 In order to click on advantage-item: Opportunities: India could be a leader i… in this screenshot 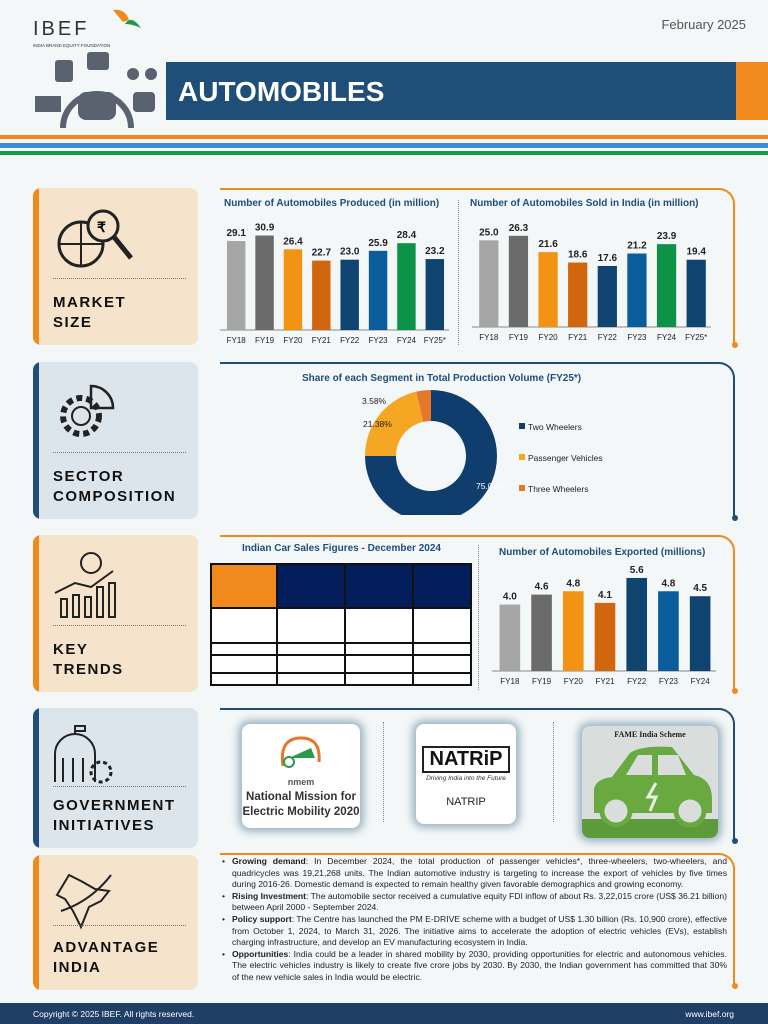, I will do `click(474, 966)`.